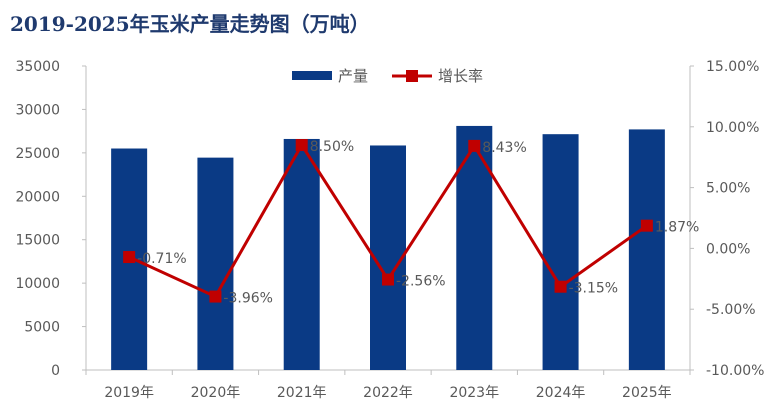 This screenshot has height=415, width=777. What do you see at coordinates (129, 393) in the screenshot?
I see `x-tick-label: 2019年` at bounding box center [129, 393].